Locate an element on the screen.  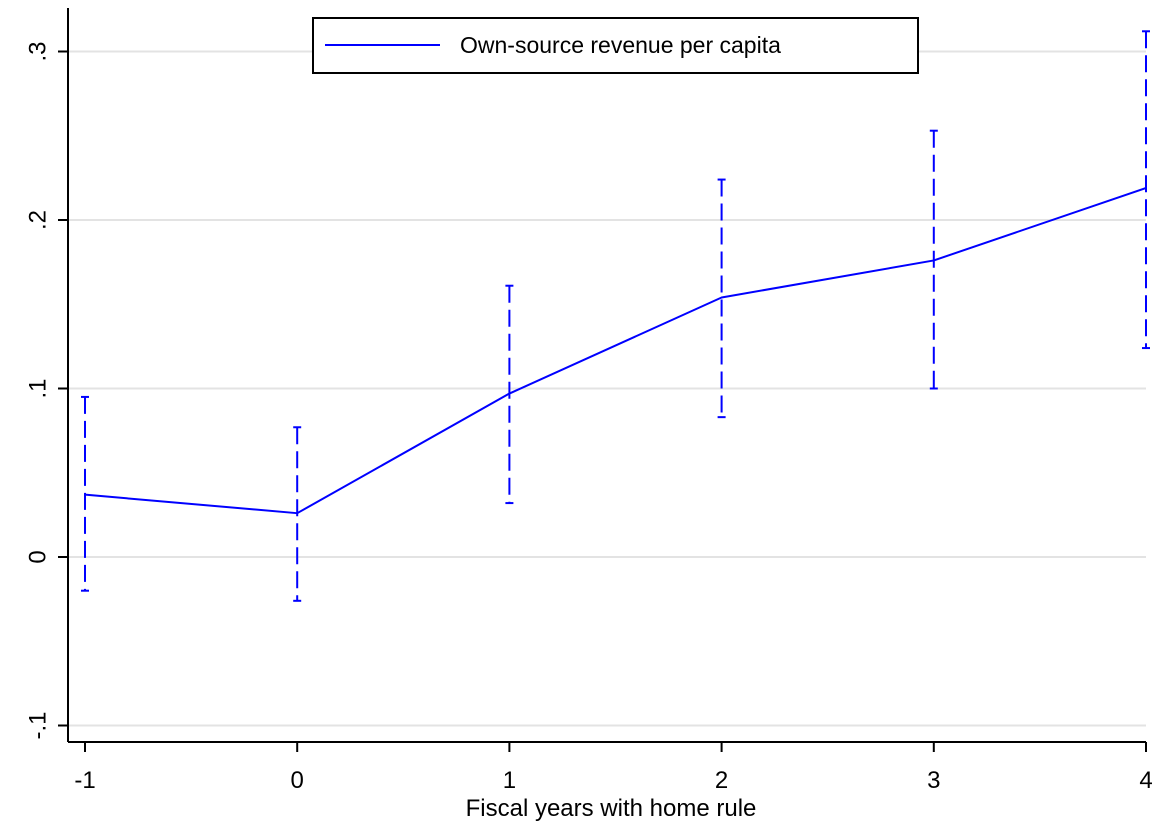
x-tick-label: 1 is located at coordinates (509, 780).